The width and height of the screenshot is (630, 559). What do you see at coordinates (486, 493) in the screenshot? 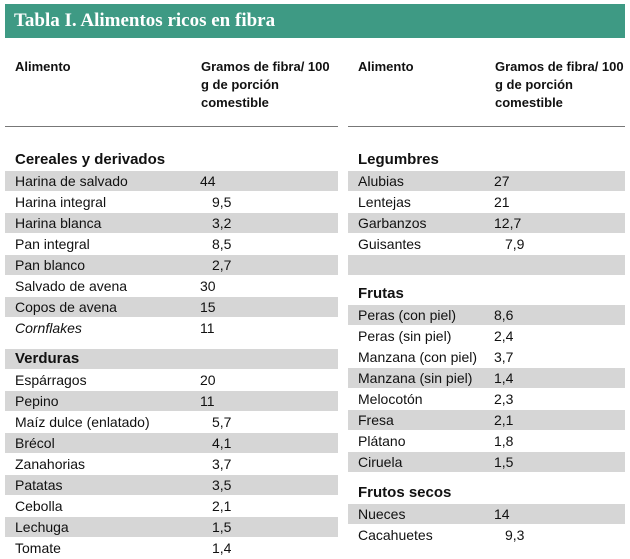
I see `section-title: Frutos secos` at bounding box center [486, 493].